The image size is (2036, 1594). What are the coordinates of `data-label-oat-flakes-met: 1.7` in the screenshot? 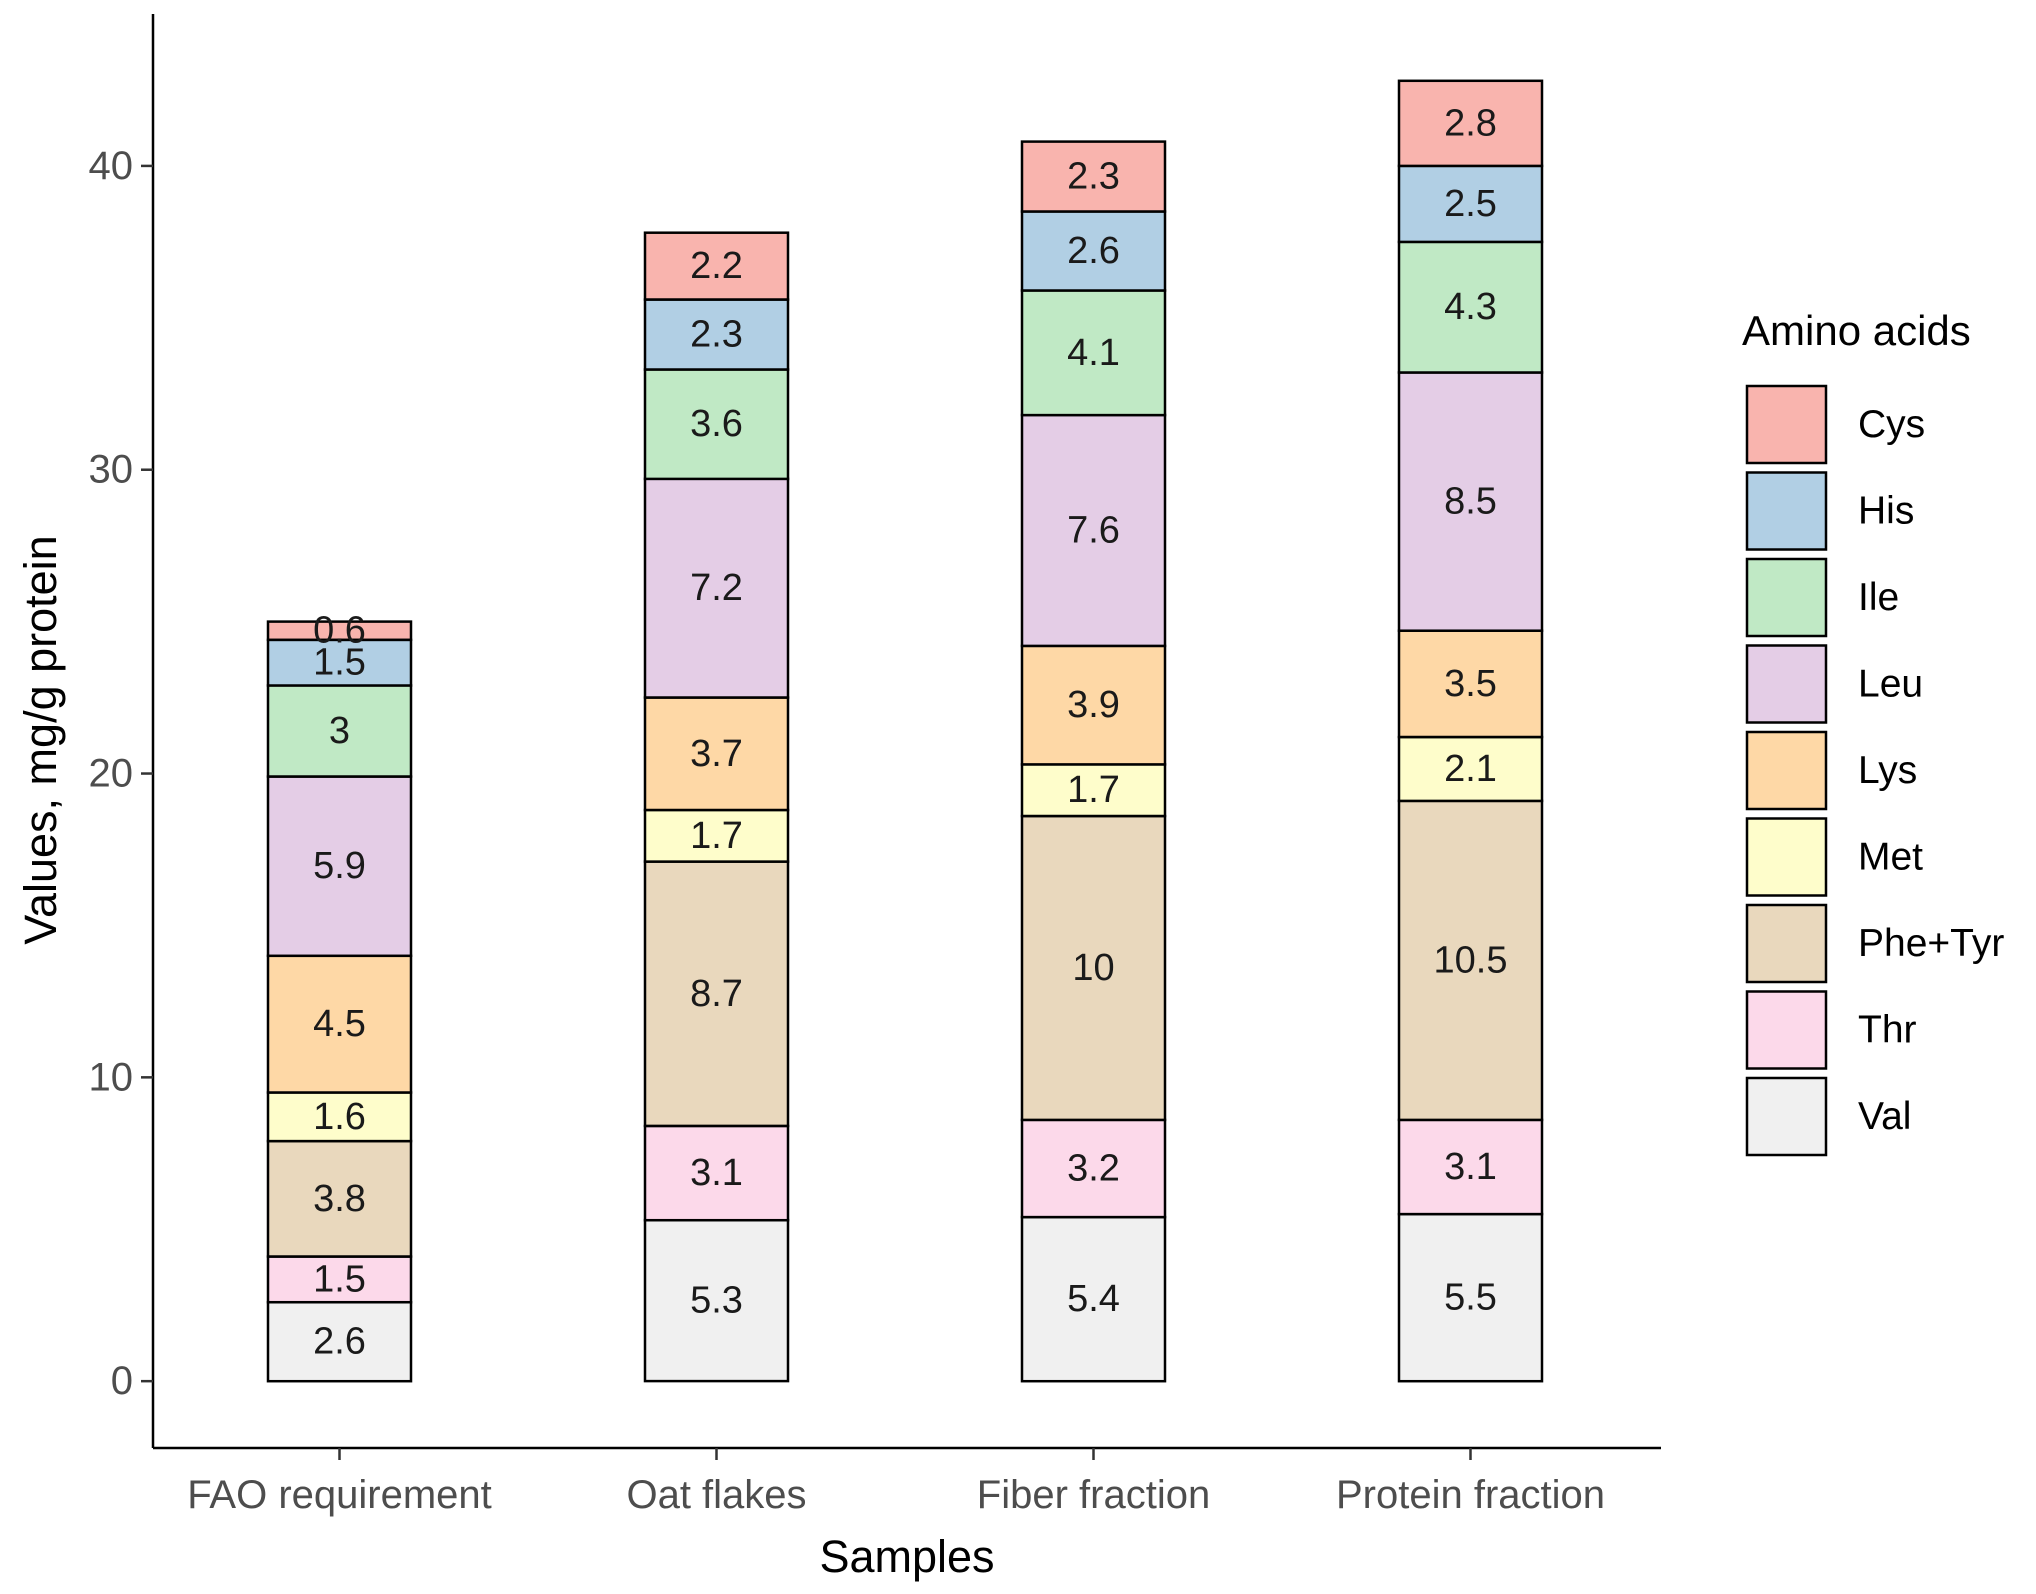 It's located at (716, 836).